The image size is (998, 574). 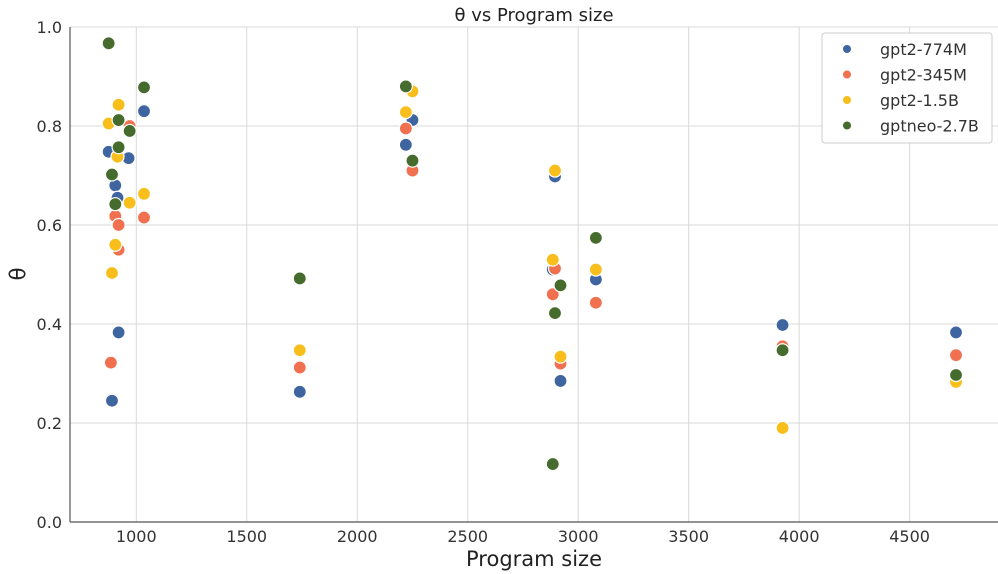 I want to click on legend-label: gpt2-1.5B, so click(x=919, y=100).